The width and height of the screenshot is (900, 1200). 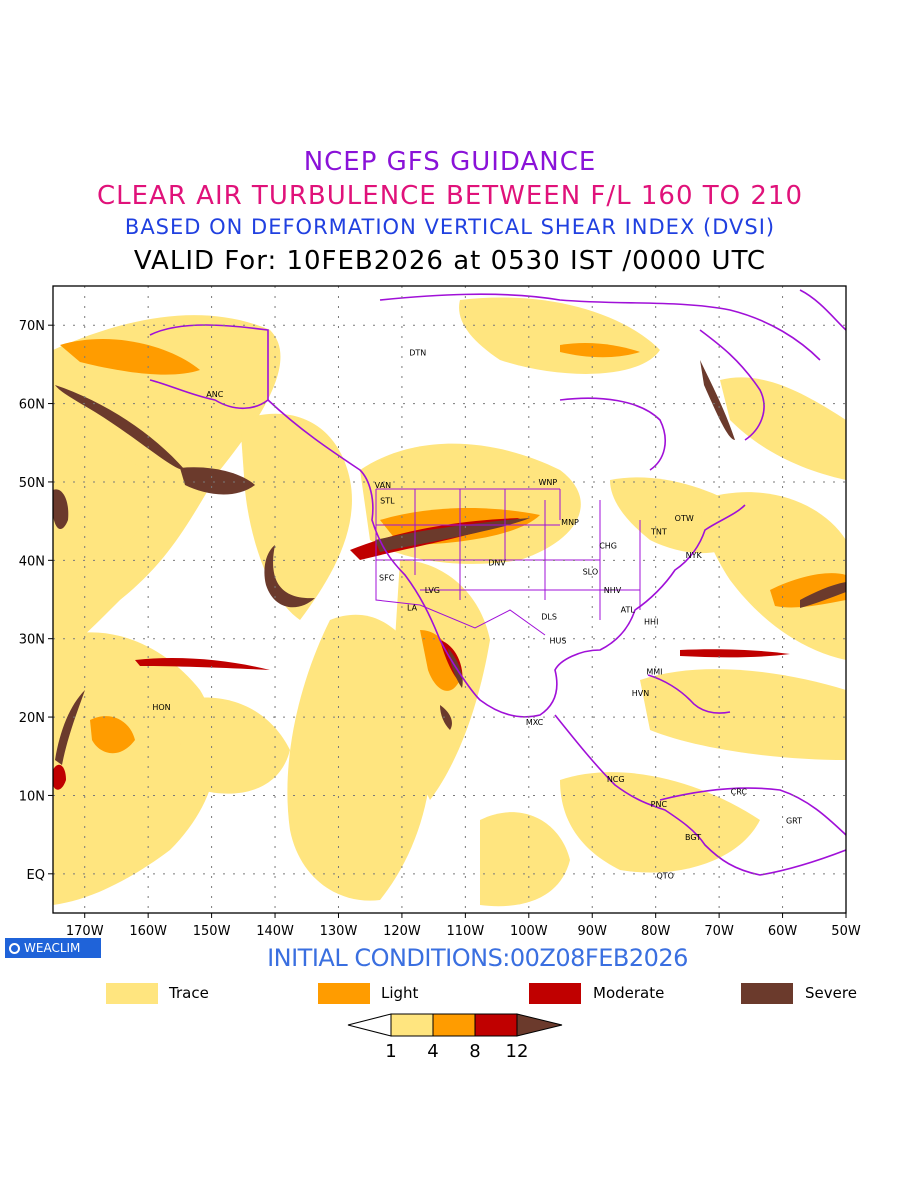 What do you see at coordinates (466, 931) in the screenshot?
I see `lon-label: 110W` at bounding box center [466, 931].